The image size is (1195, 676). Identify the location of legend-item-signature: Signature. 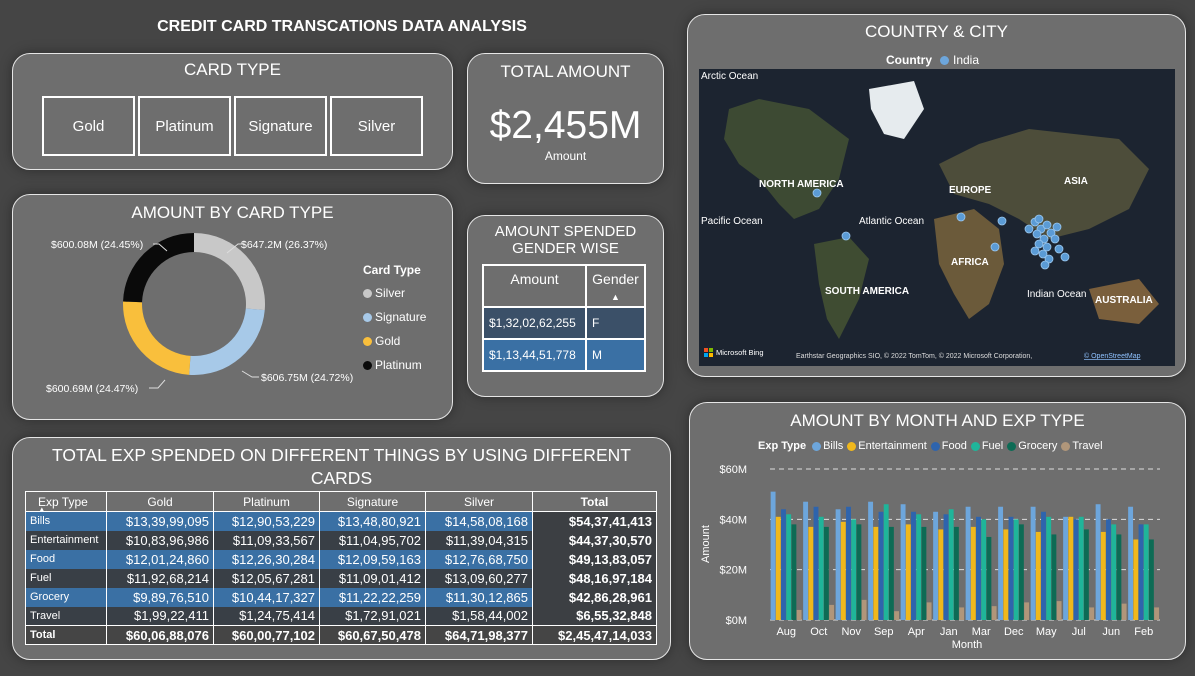
(394, 317).